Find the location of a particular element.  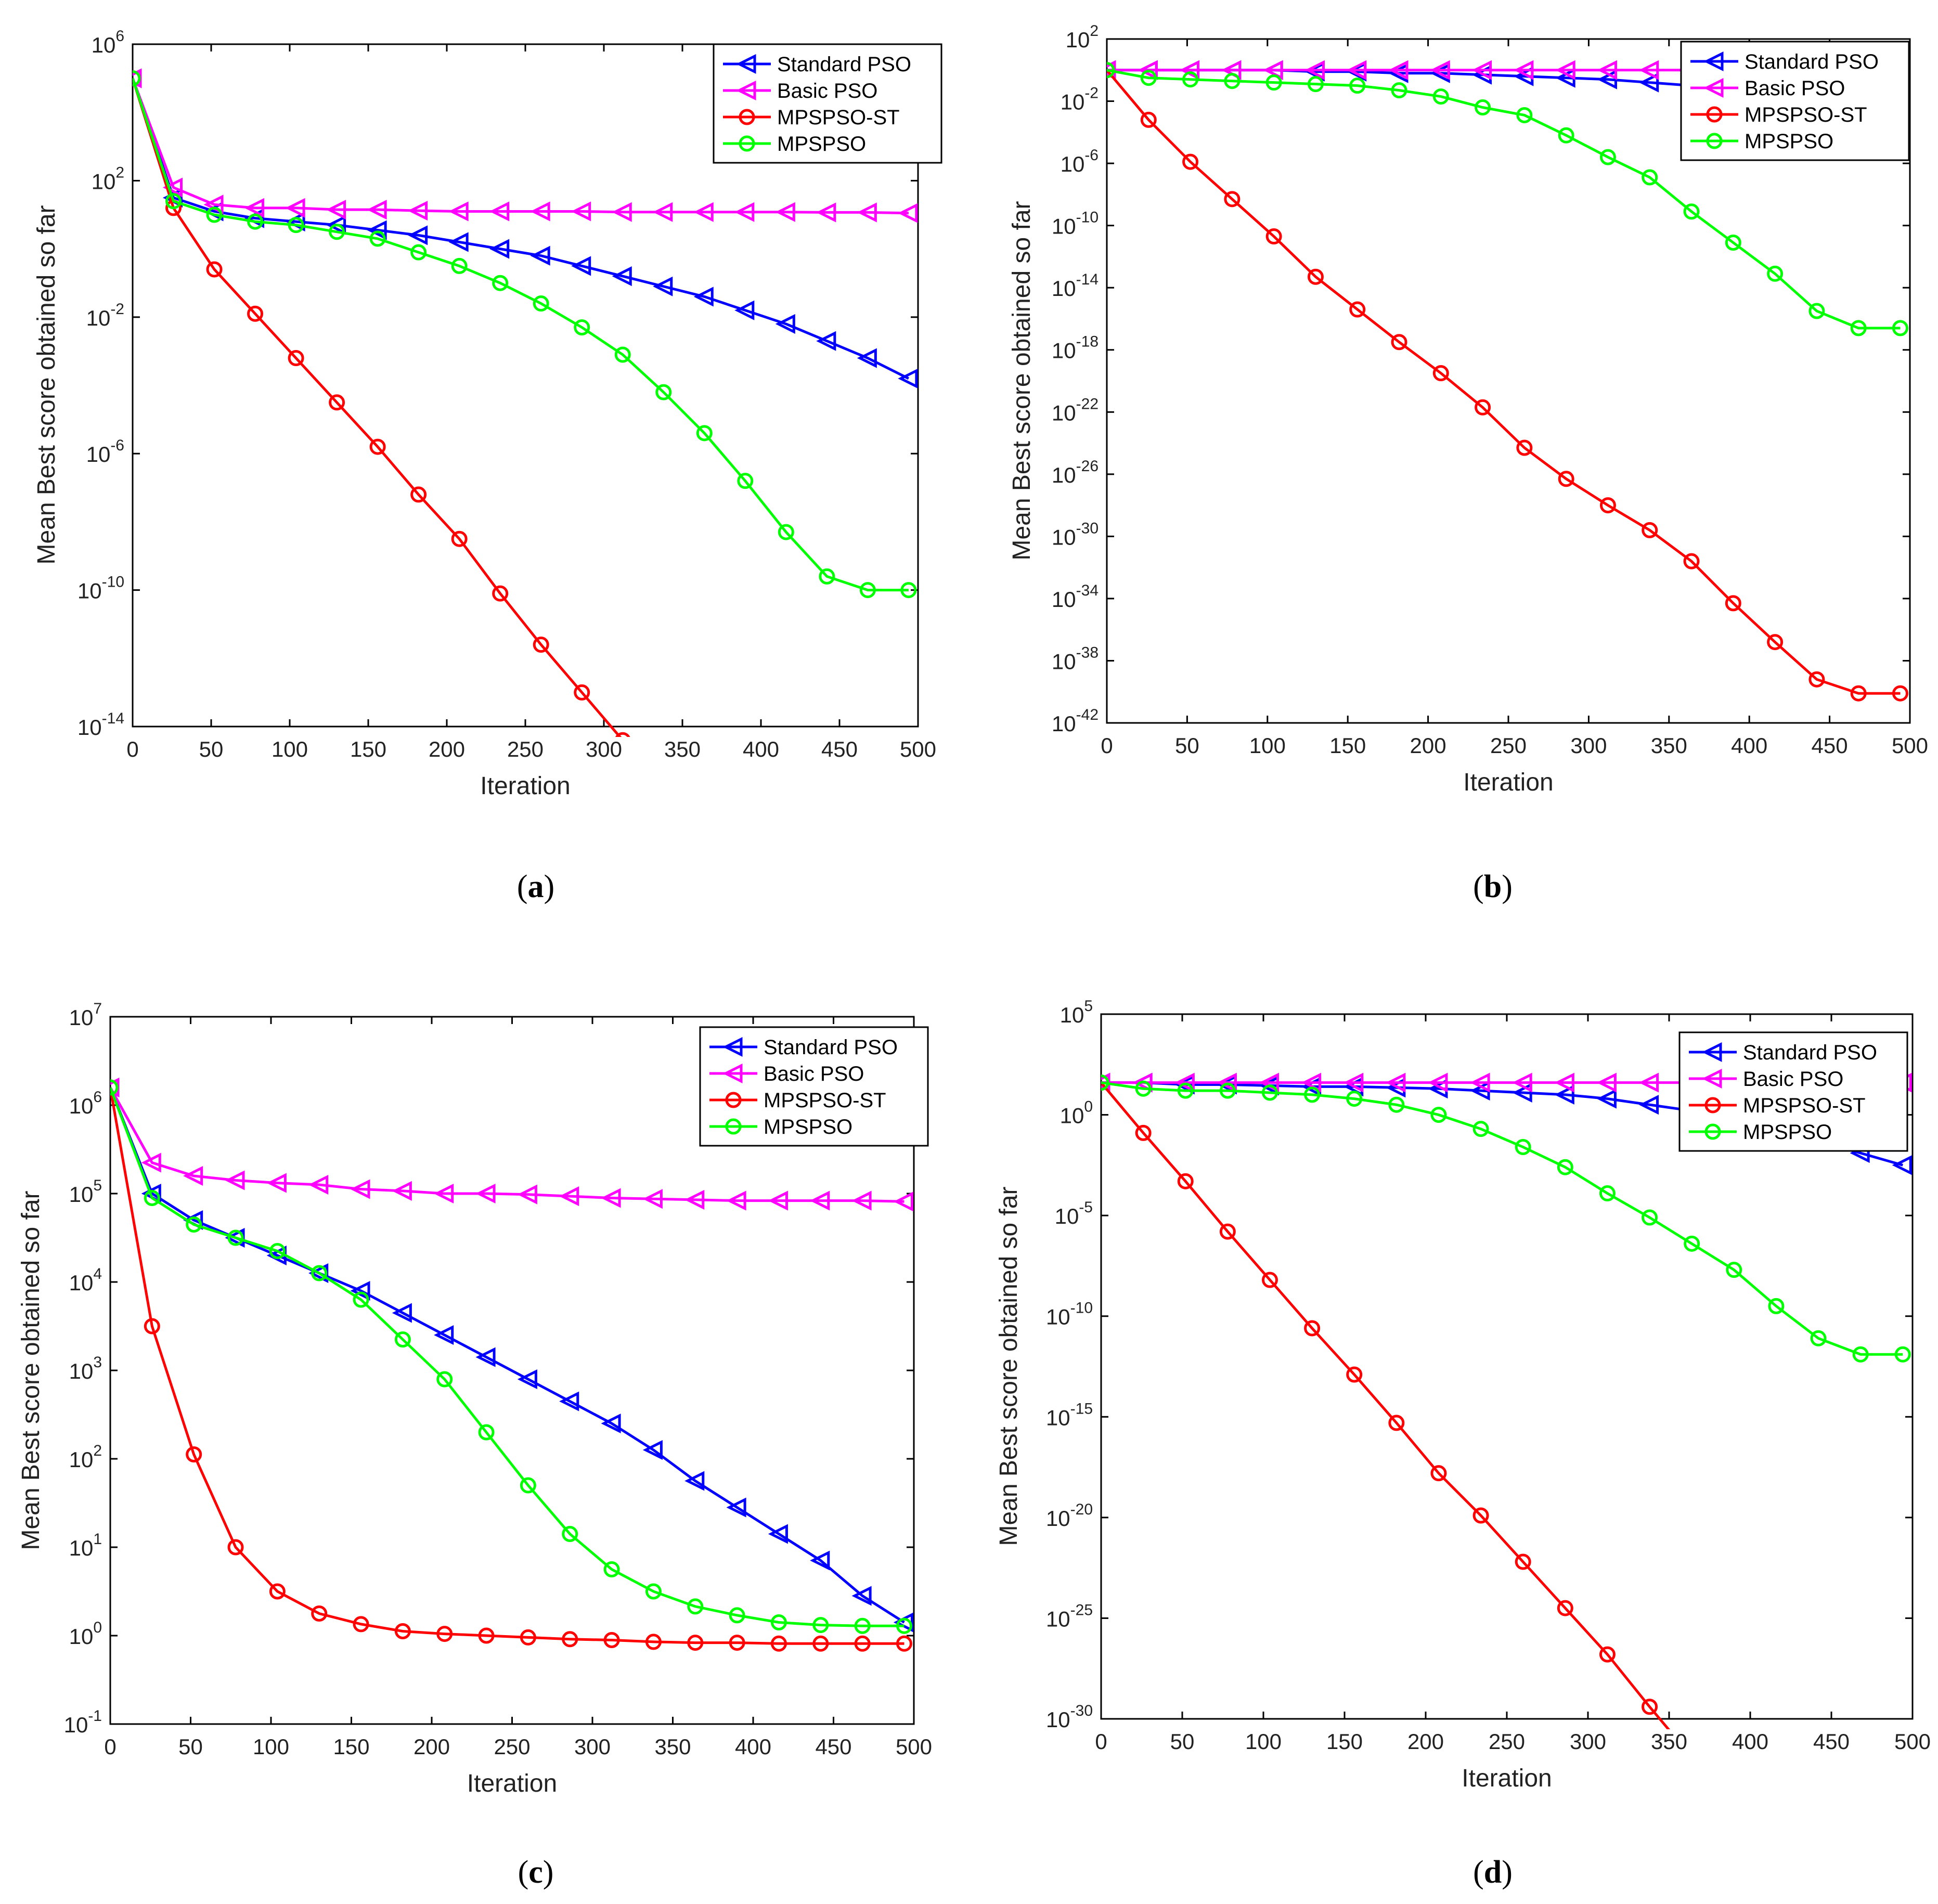

y-tick-label: 10⁶ is located at coordinates (85, 1103).